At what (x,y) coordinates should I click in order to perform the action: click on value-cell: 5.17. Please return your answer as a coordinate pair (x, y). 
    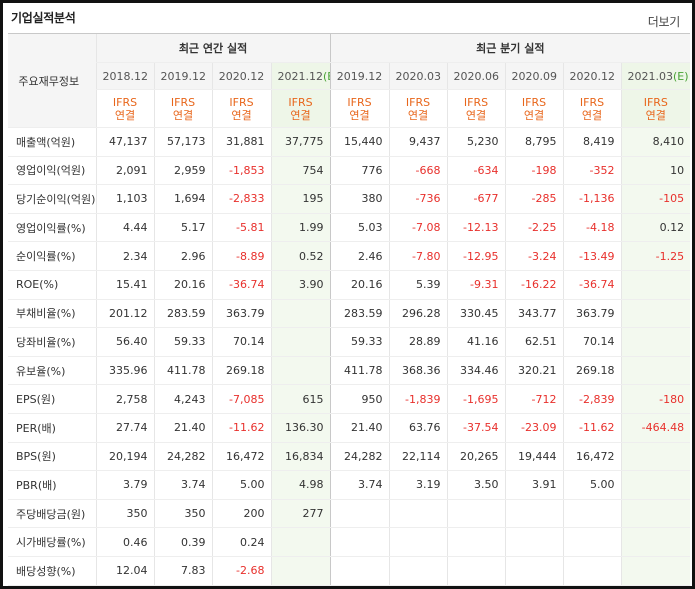
    Looking at the image, I should click on (182, 227).